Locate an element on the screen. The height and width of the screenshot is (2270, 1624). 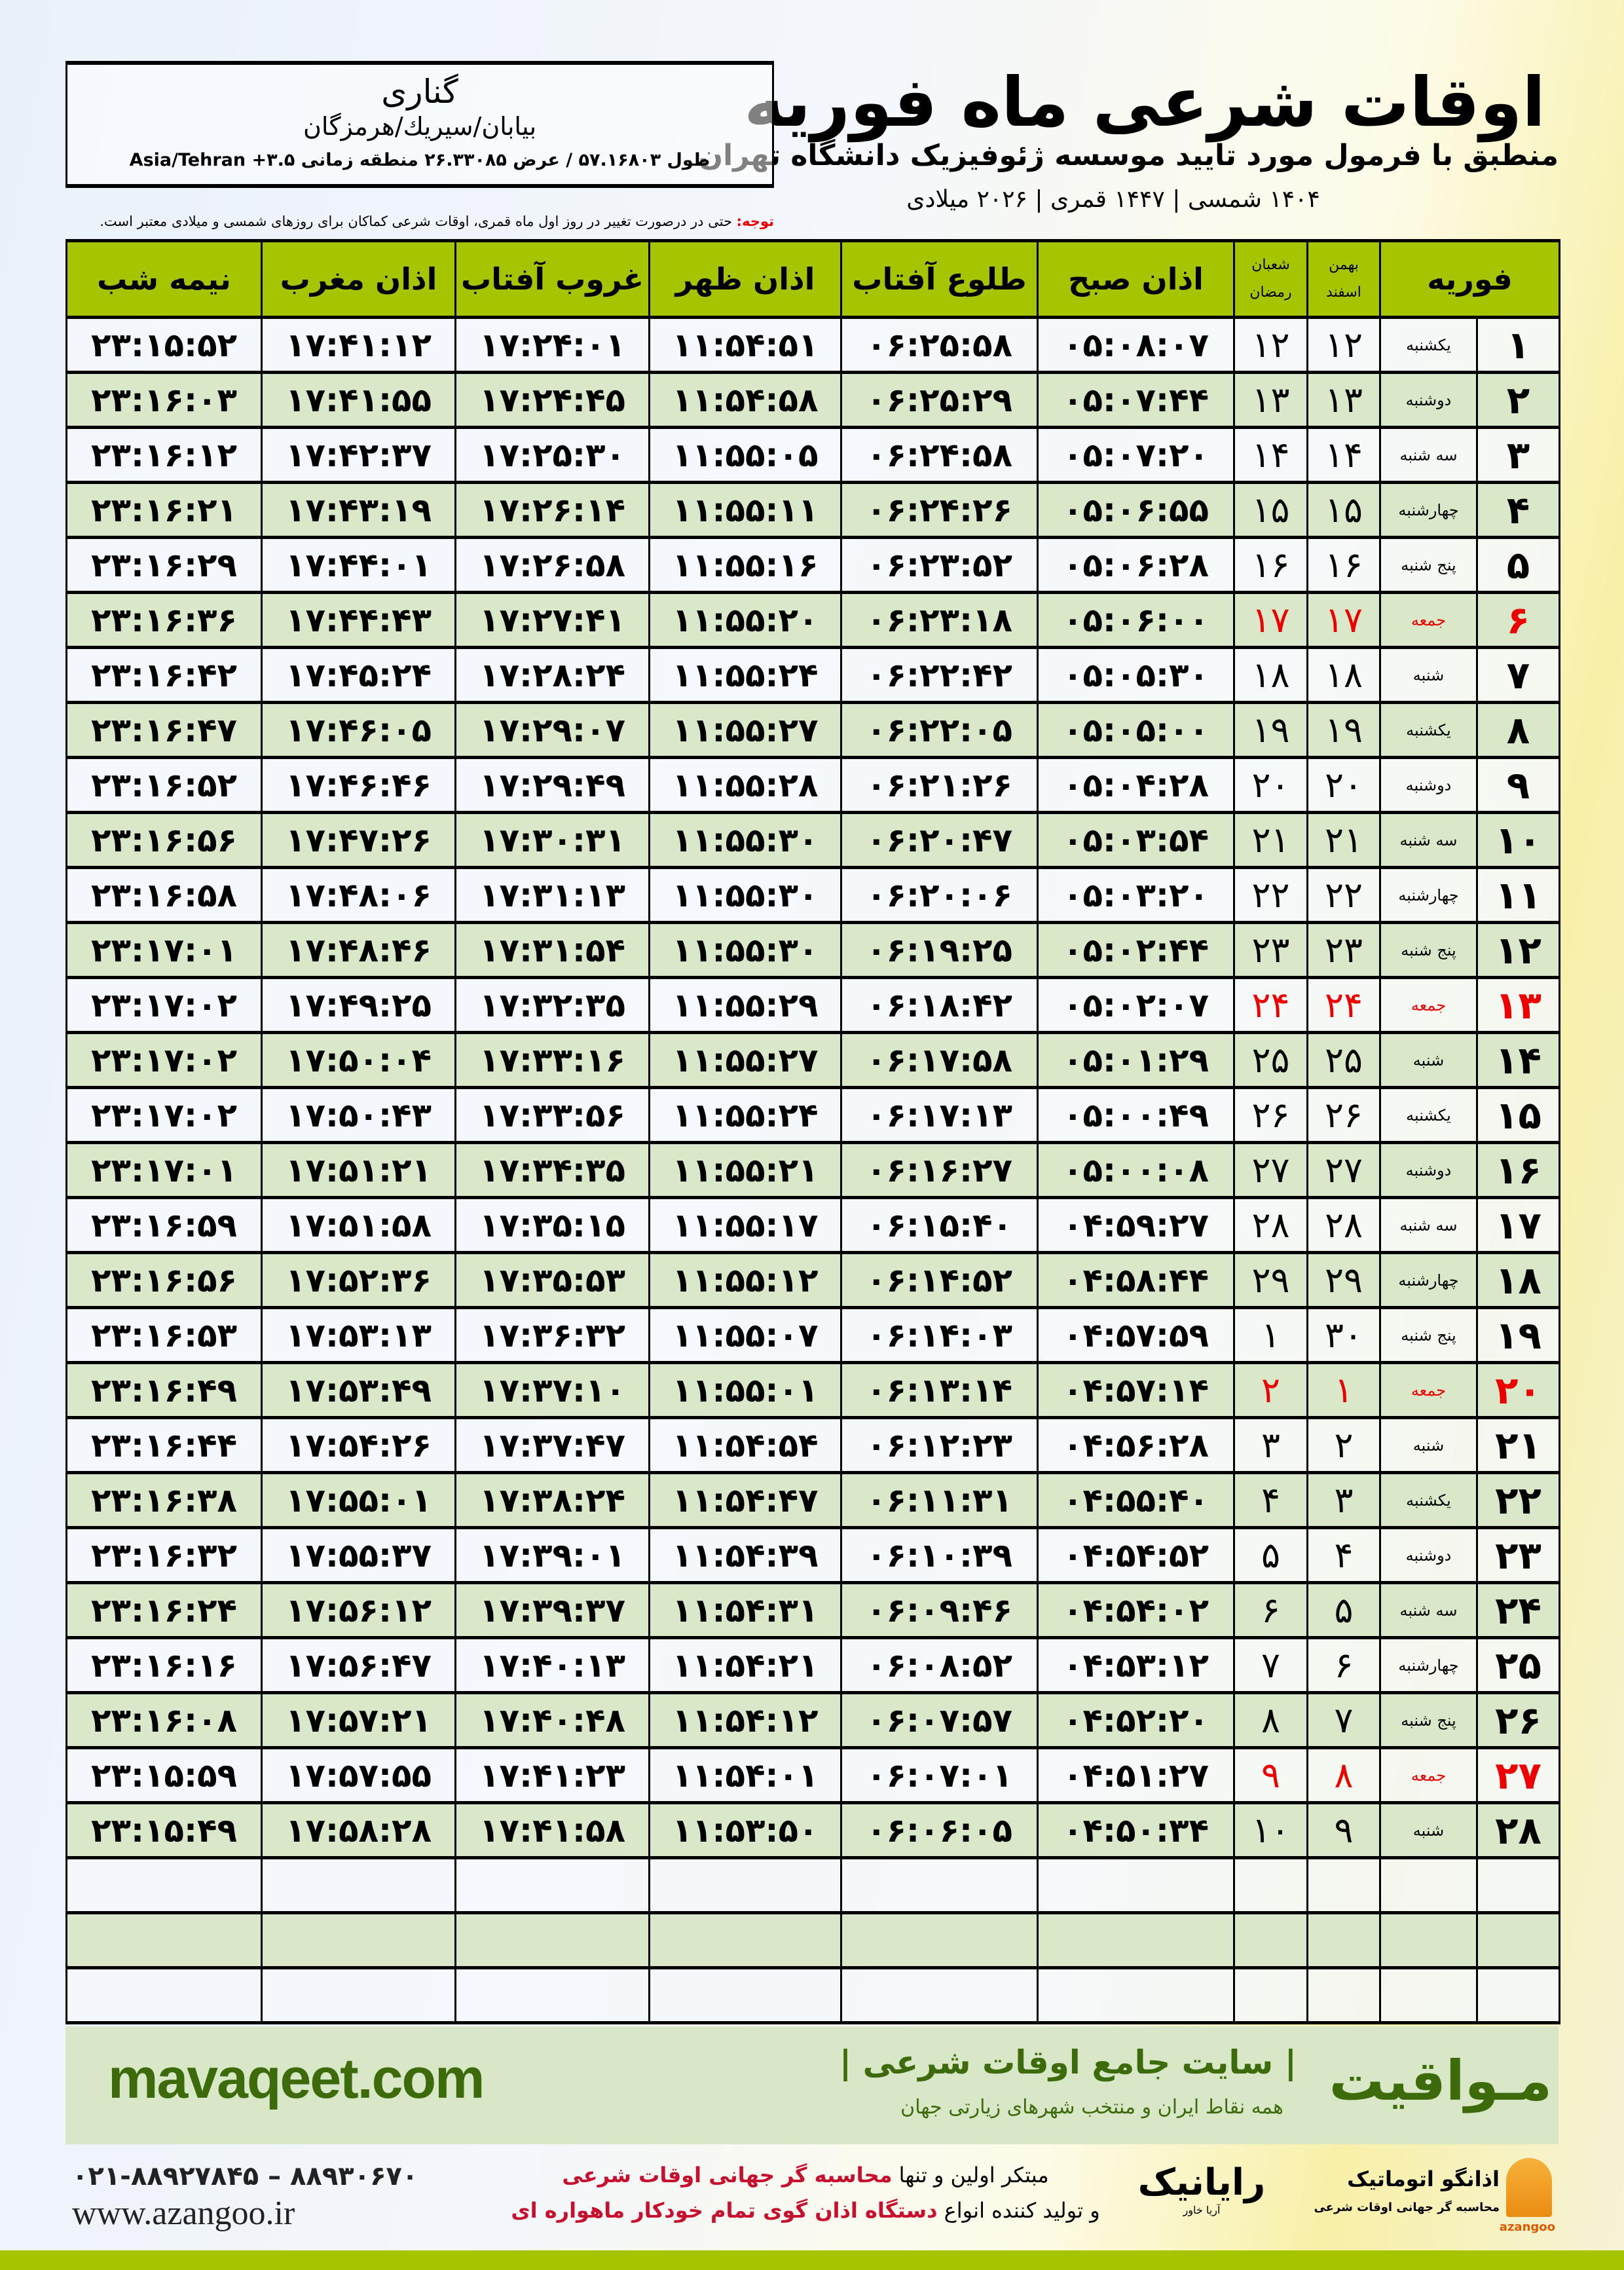
cell-fajr: ۰۴:۵۴:۰۲ is located at coordinates (1136, 1610).